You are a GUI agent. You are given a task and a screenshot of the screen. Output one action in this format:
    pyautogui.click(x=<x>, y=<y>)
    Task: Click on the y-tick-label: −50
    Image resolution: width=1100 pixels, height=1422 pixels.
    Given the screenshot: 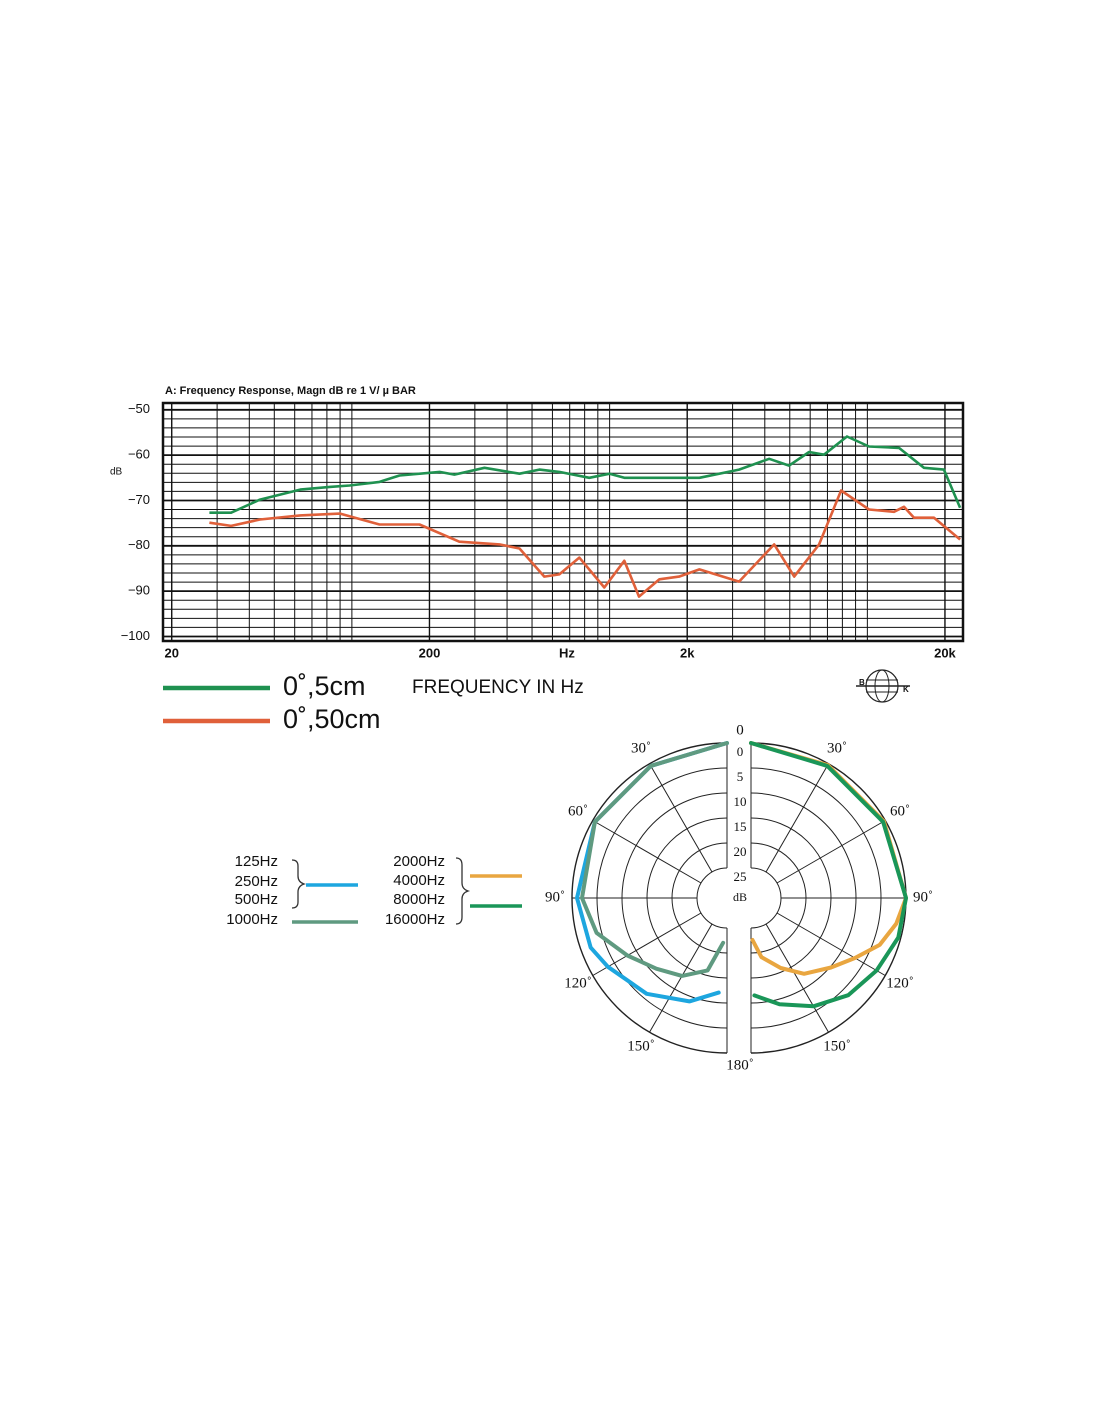 What is the action you would take?
    pyautogui.click(x=139, y=408)
    